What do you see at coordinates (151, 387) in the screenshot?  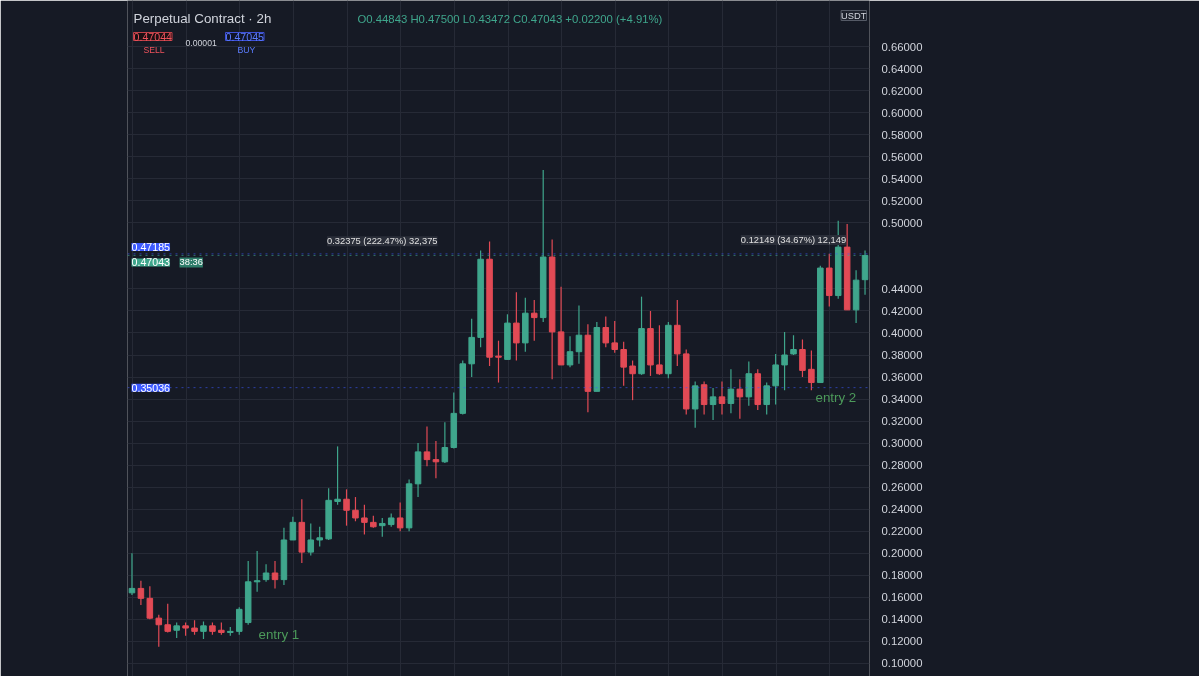 I see `ref-line-label: 0.35036` at bounding box center [151, 387].